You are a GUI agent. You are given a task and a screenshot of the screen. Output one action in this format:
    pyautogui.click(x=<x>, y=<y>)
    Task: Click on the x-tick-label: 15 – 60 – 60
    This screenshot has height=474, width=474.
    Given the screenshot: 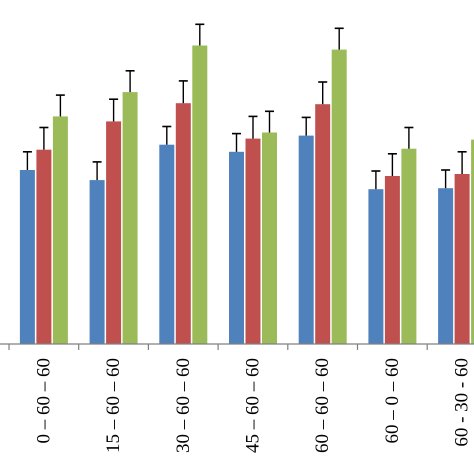 What is the action you would take?
    pyautogui.click(x=113, y=405)
    